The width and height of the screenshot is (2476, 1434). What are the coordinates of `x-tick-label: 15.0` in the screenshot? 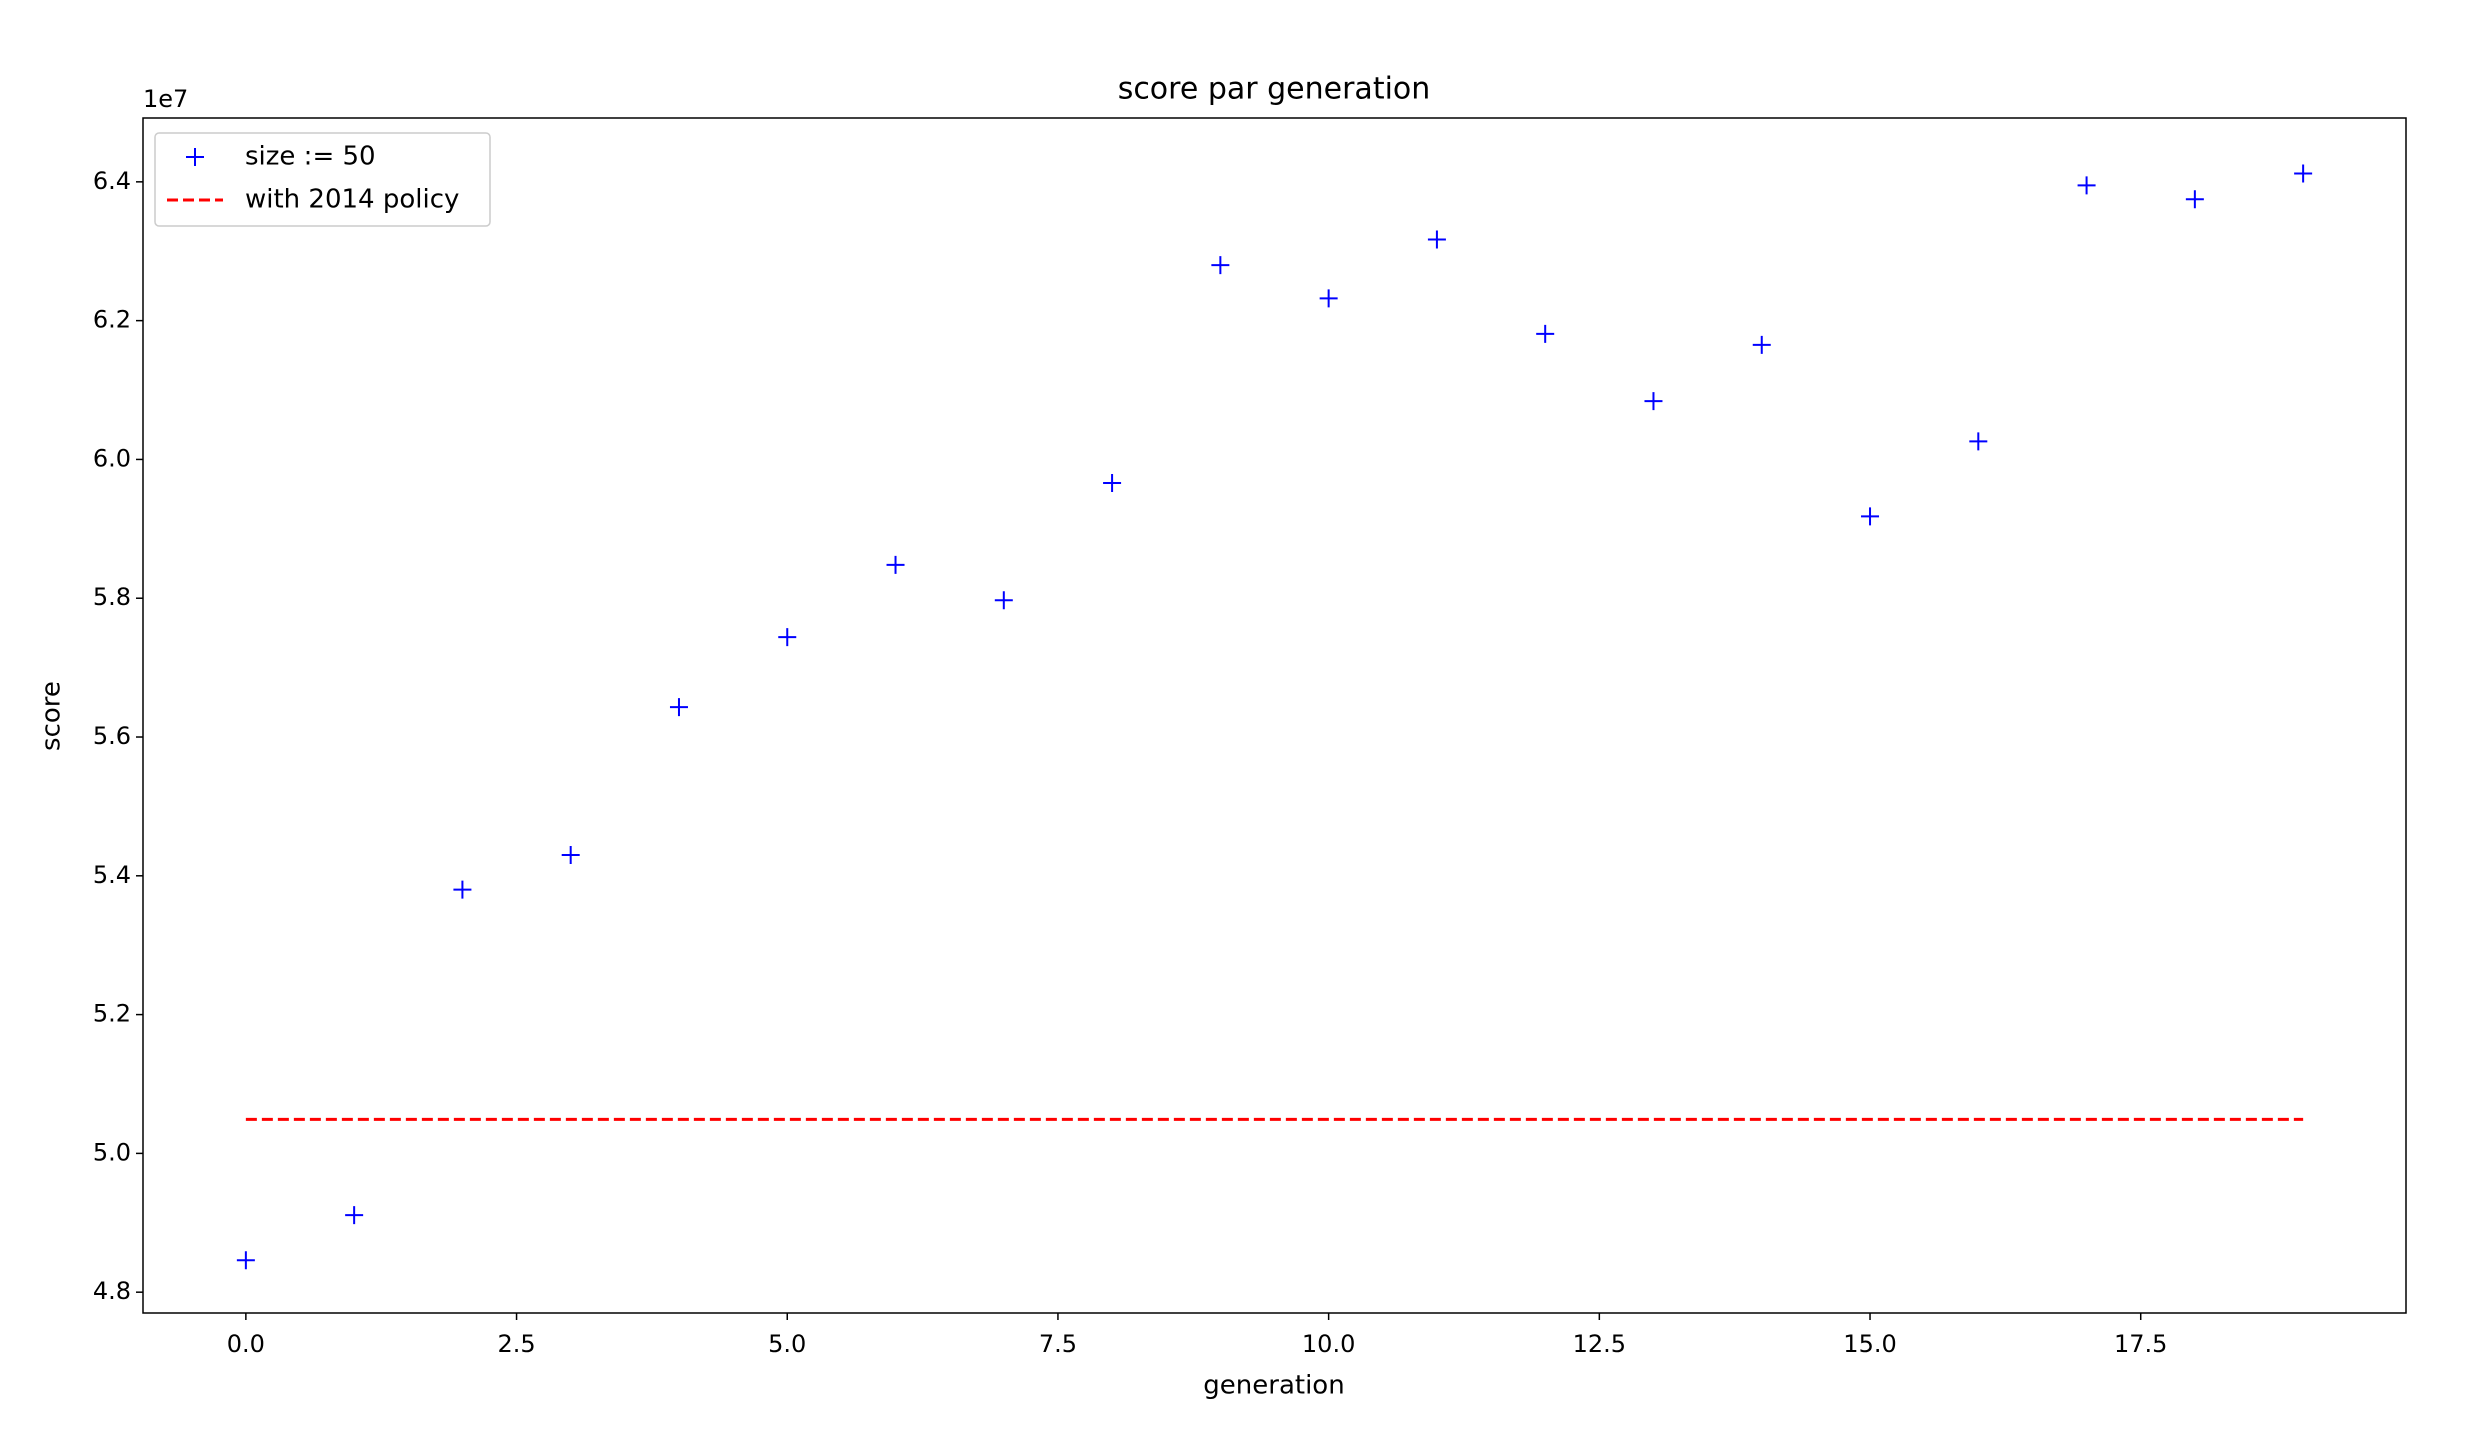 It's located at (1869, 1344).